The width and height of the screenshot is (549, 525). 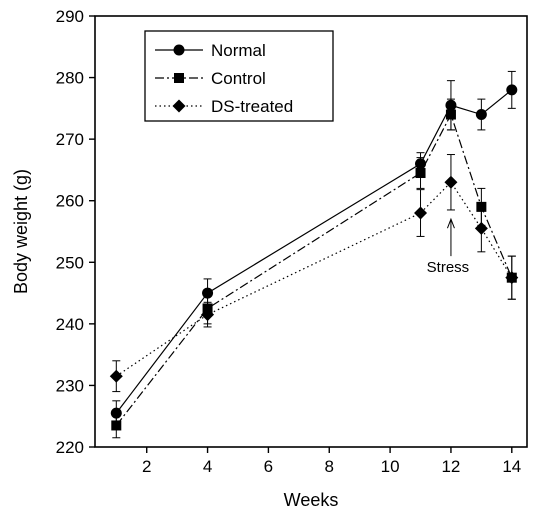 What do you see at coordinates (238, 50) in the screenshot?
I see `legend-label: Normal` at bounding box center [238, 50].